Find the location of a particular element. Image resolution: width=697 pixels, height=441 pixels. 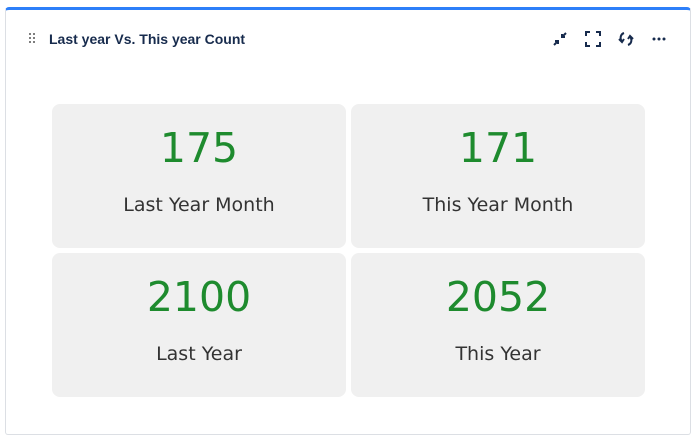

tile-this-year-month: 171 This Year Month is located at coordinates (498, 176).